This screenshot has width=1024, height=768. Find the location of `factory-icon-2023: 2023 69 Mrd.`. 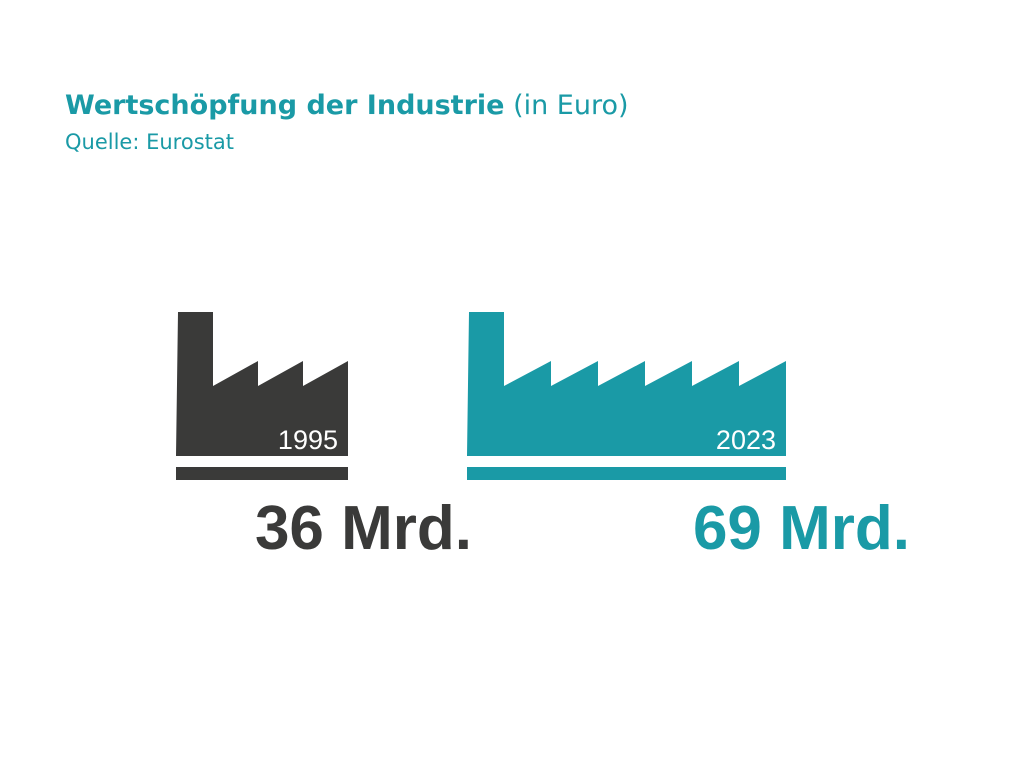

factory-icon-2023: 2023 69 Mrd. is located at coordinates (688, 437).